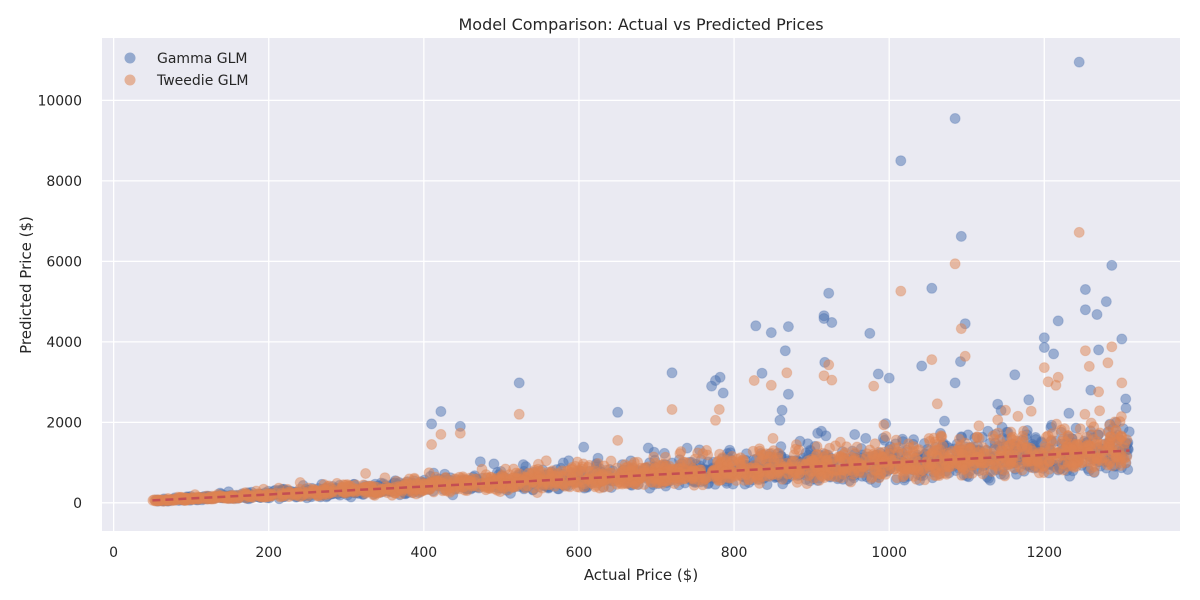 The image size is (1200, 600). I want to click on x-axis-label: Actual Price ($), so click(641, 575).